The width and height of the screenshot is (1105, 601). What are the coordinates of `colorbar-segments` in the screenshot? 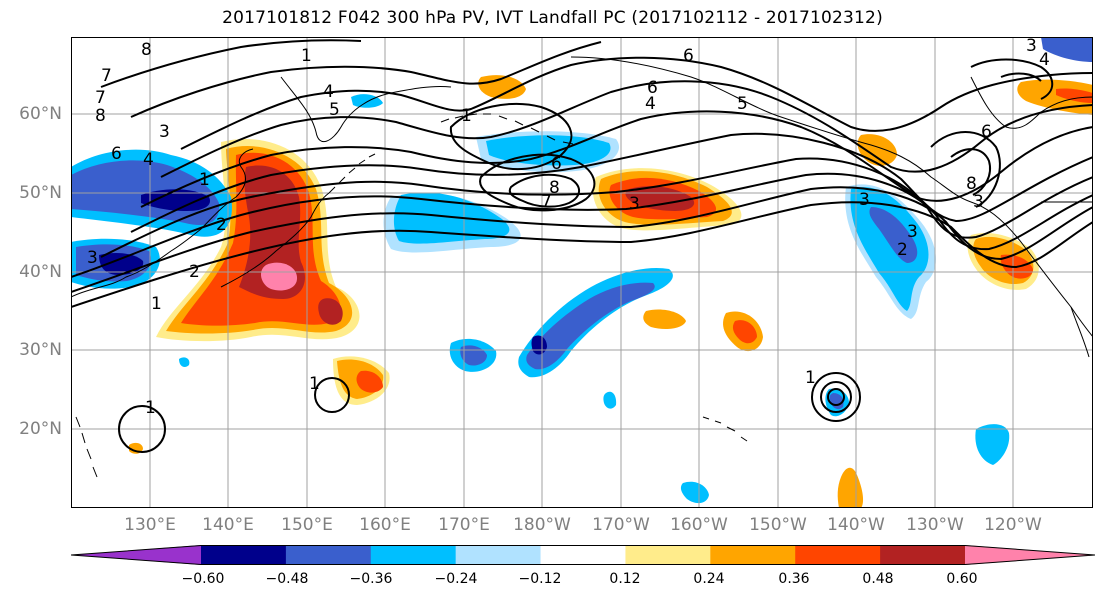 It's located at (583, 555).